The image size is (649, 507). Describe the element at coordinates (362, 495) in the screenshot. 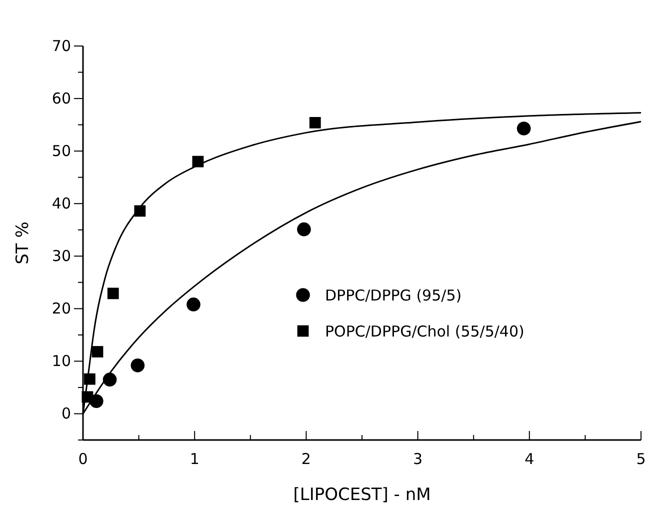

I see `x-axis-title: [LIPOCEST] - nM` at that location.